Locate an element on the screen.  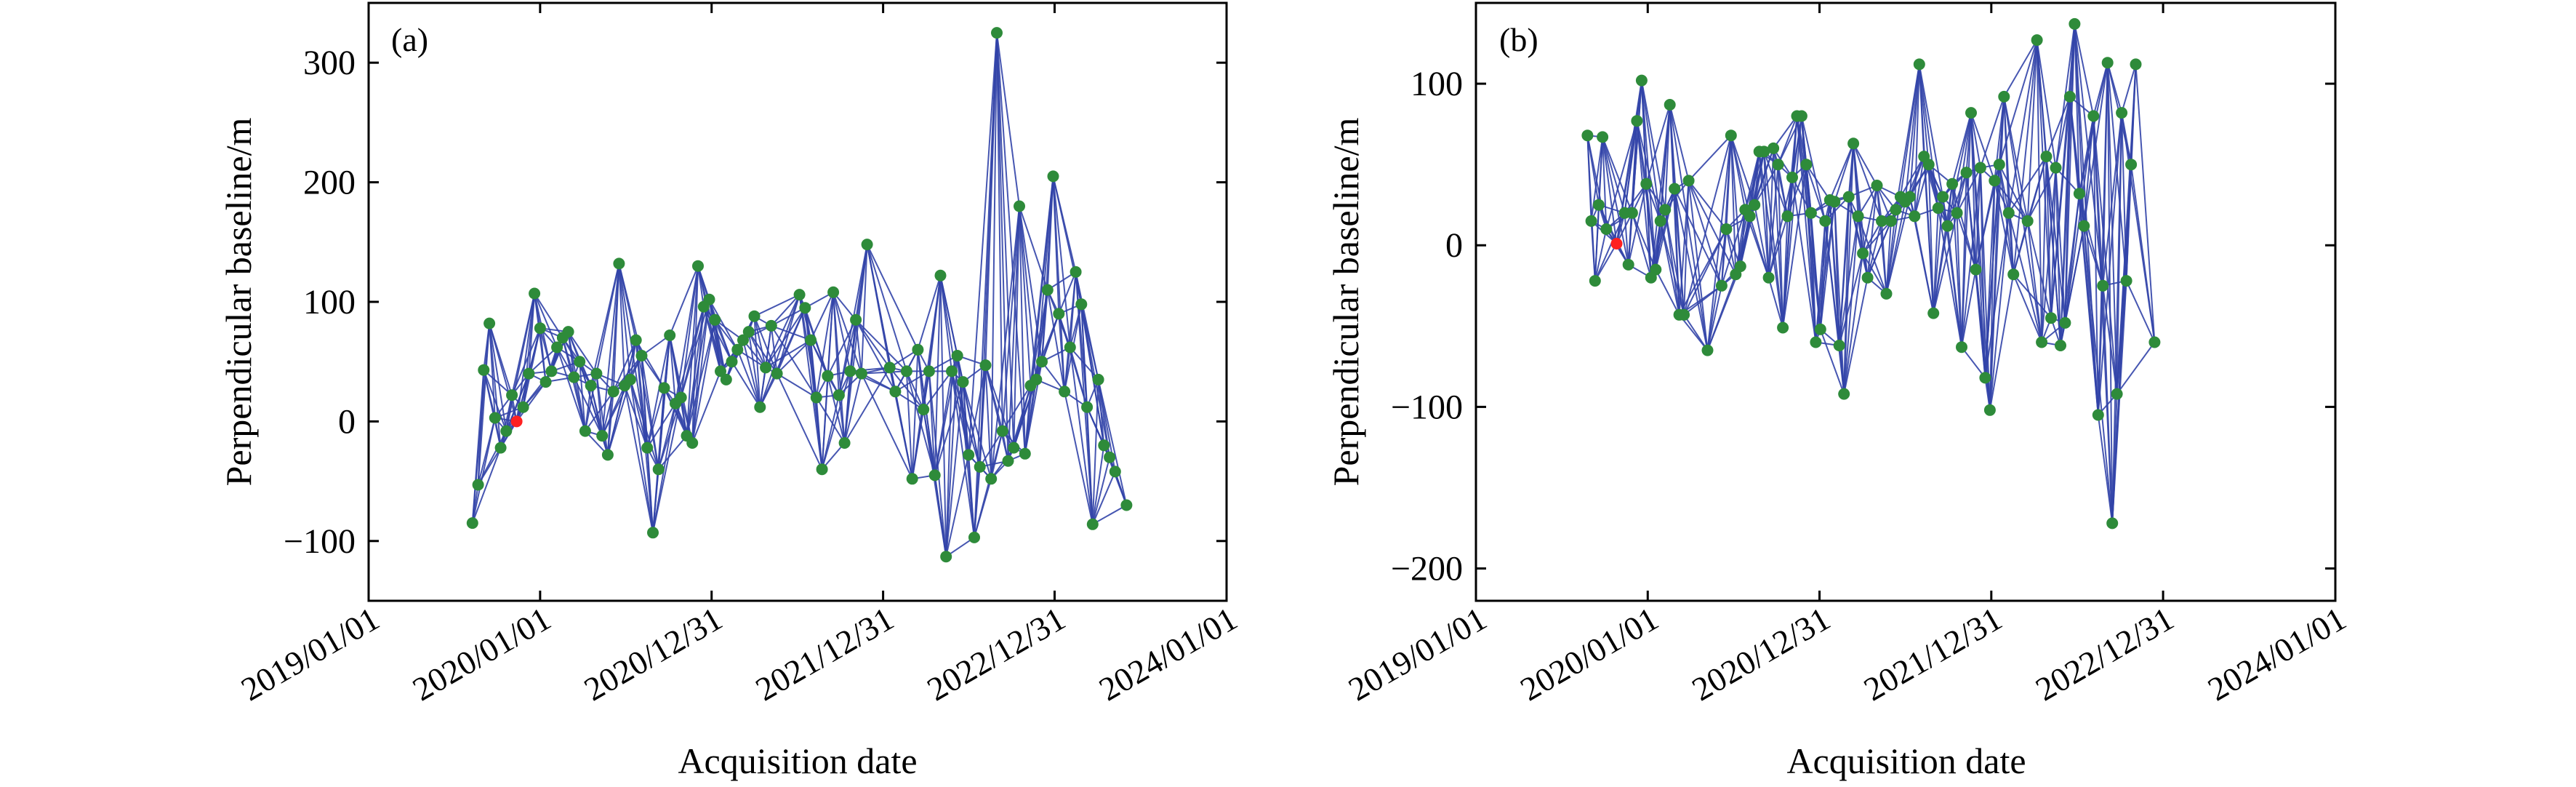
y-tick-label: −200 is located at coordinates (1427, 569).